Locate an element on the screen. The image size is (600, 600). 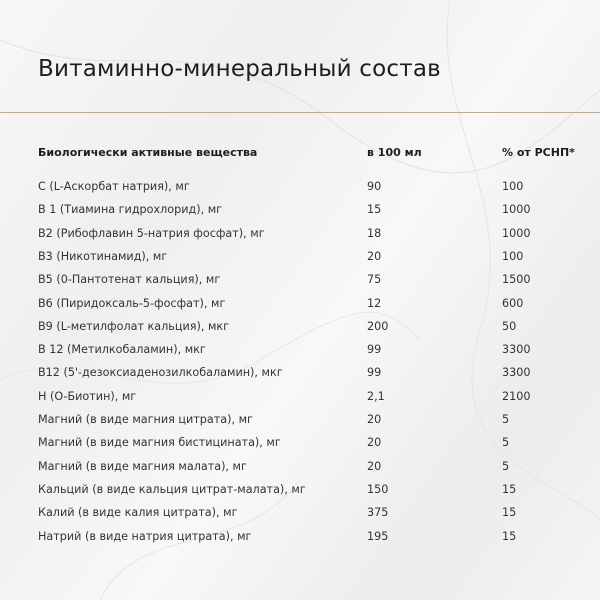
header-percent-rsnp: % от РСНП* is located at coordinates (538, 152).